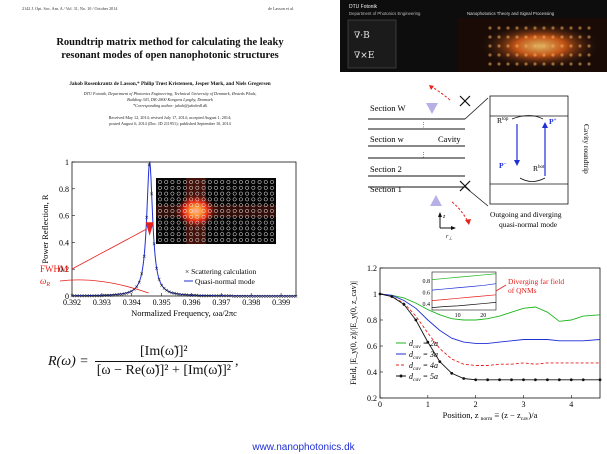 The height and width of the screenshot is (454, 607). What do you see at coordinates (427, 293) in the screenshot?
I see `inset-y-tick-label: 0.6` at bounding box center [427, 293].